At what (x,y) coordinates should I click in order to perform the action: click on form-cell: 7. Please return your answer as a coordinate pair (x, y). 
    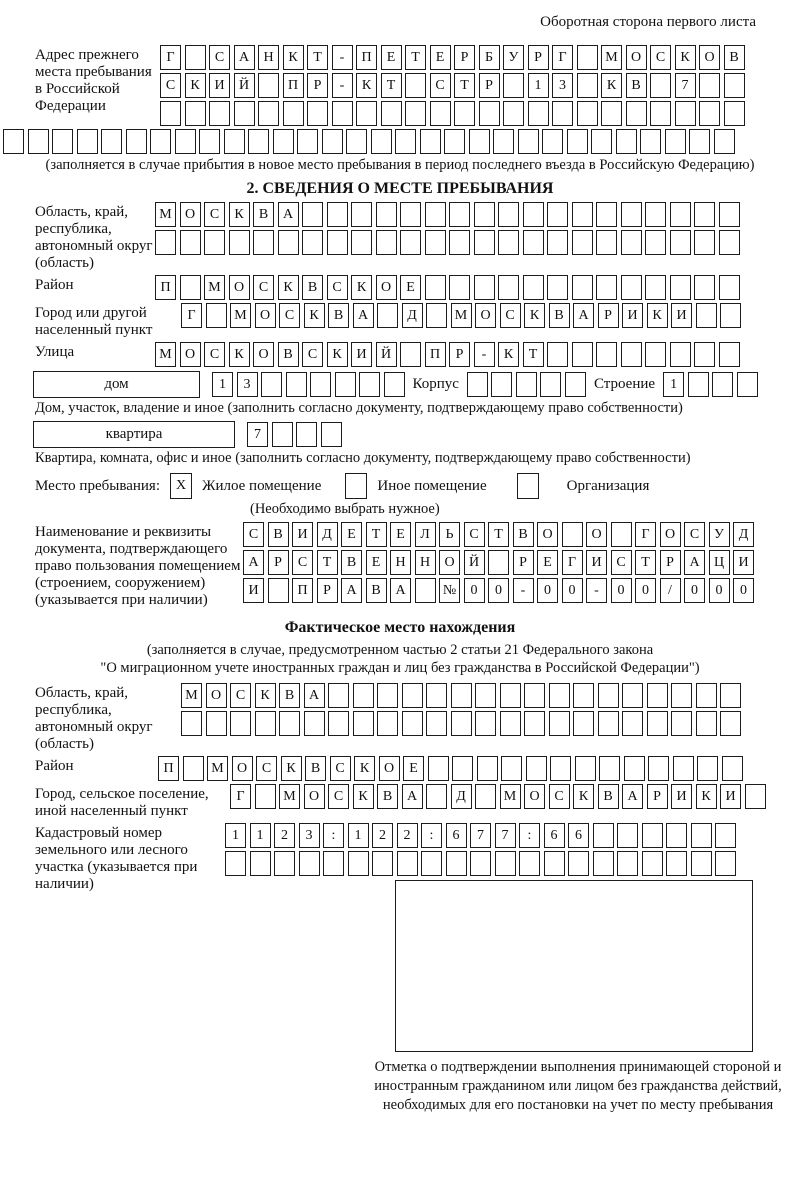
    Looking at the image, I should click on (505, 836).